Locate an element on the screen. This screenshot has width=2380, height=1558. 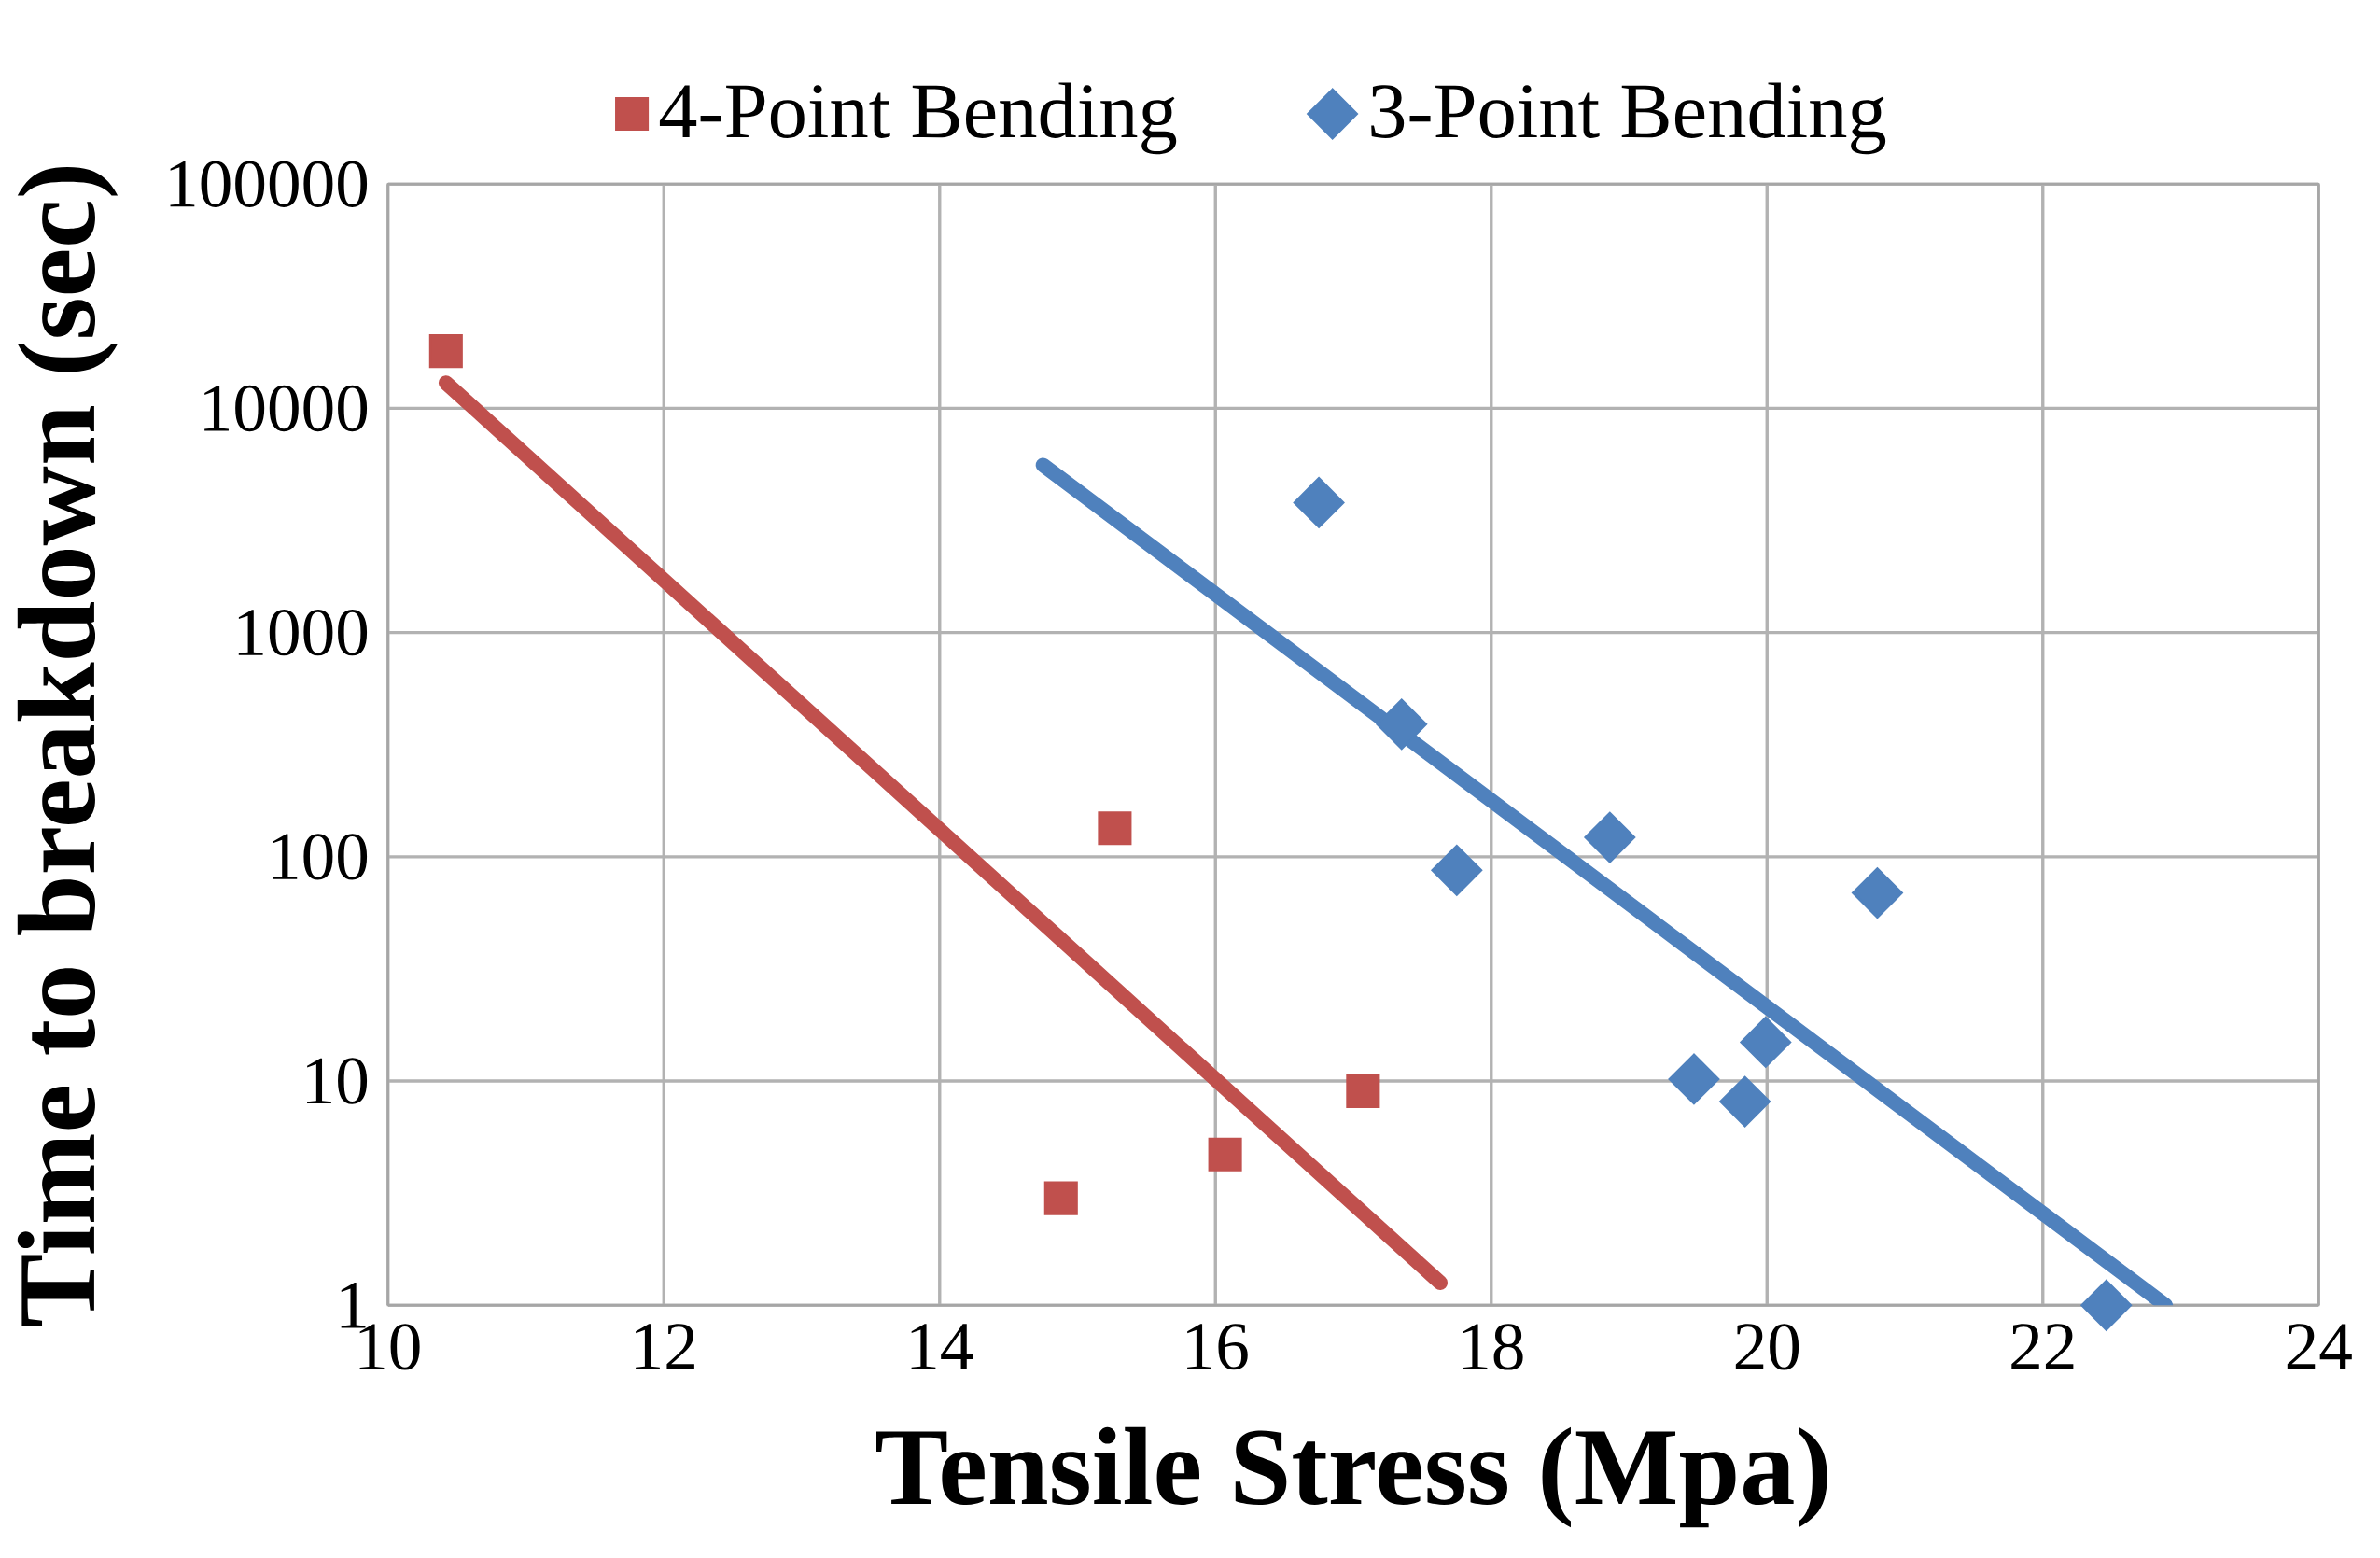
y-tick-label: 100 is located at coordinates (320, 857).